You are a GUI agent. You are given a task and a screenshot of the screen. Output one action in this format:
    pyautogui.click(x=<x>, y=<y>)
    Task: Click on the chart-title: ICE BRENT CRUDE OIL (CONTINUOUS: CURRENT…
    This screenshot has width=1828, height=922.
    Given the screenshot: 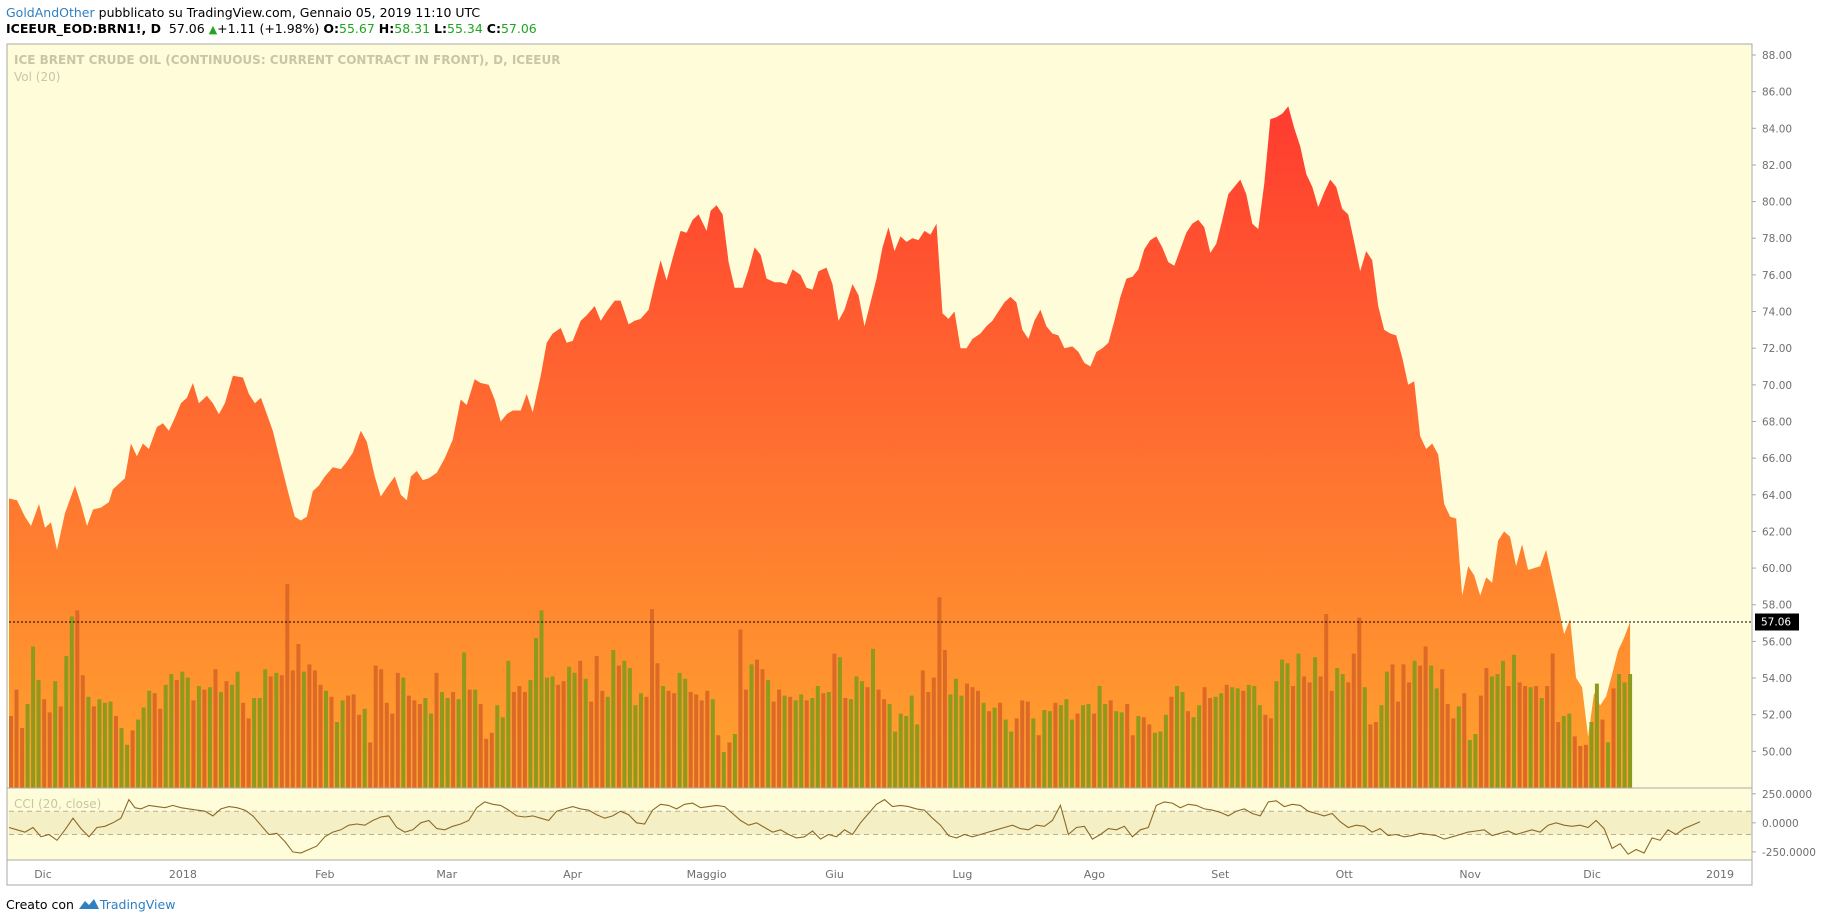 What is the action you would take?
    pyautogui.click(x=287, y=60)
    